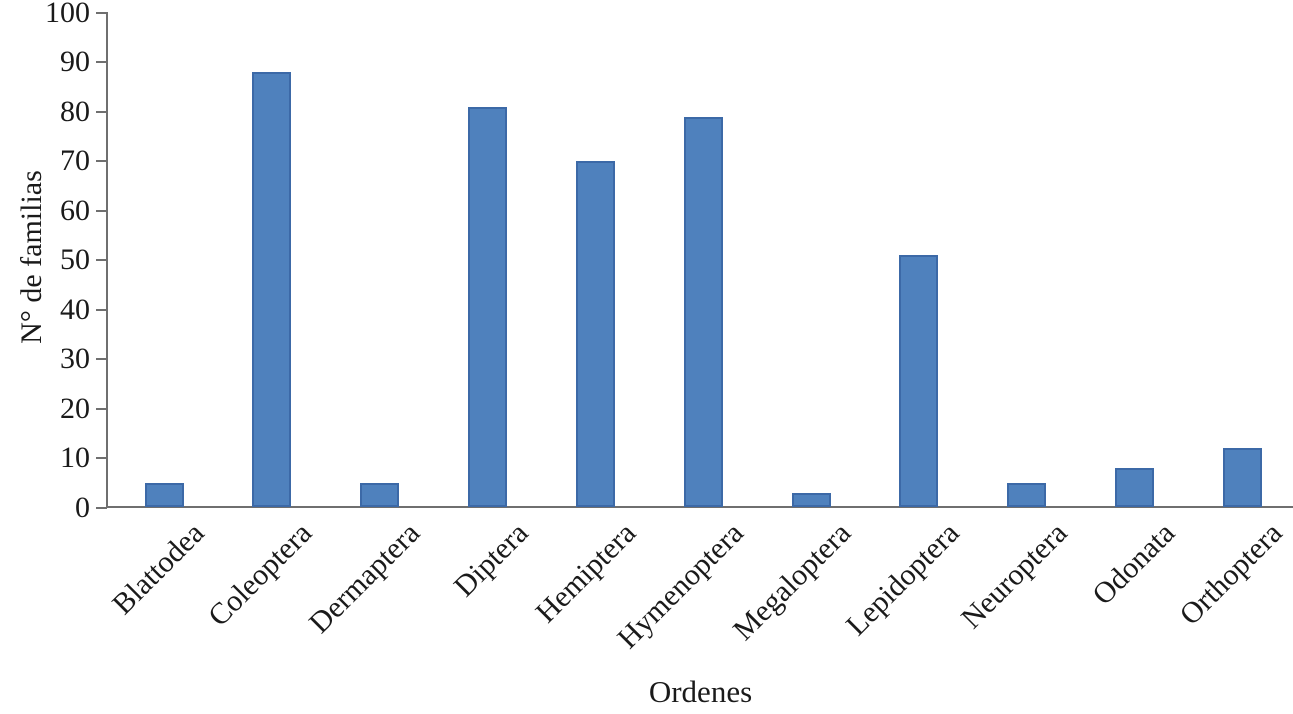 Image resolution: width=1293 pixels, height=714 pixels. What do you see at coordinates (272, 290) in the screenshot?
I see `bar-coleoptera` at bounding box center [272, 290].